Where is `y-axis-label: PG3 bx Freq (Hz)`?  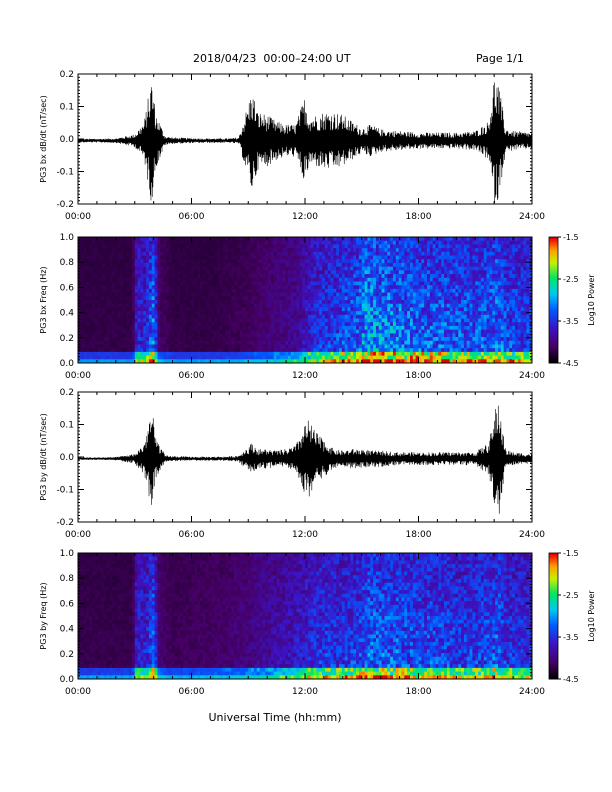
y-axis-label: PG3 bx Freq (Hz) is located at coordinates (43, 299).